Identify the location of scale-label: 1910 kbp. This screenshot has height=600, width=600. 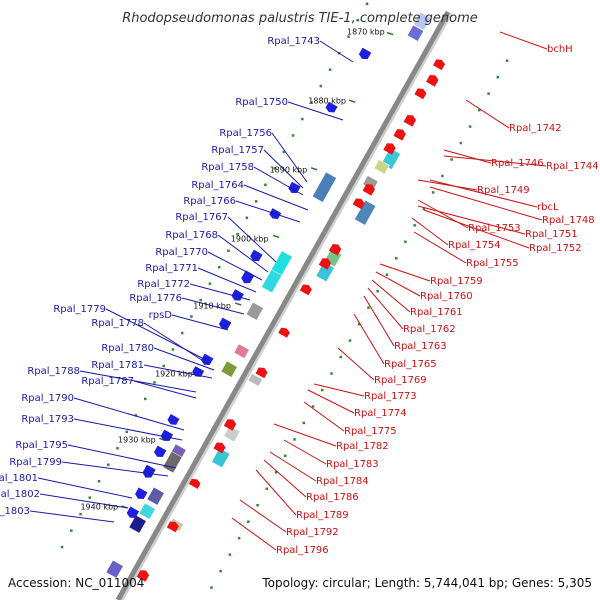
(212, 306).